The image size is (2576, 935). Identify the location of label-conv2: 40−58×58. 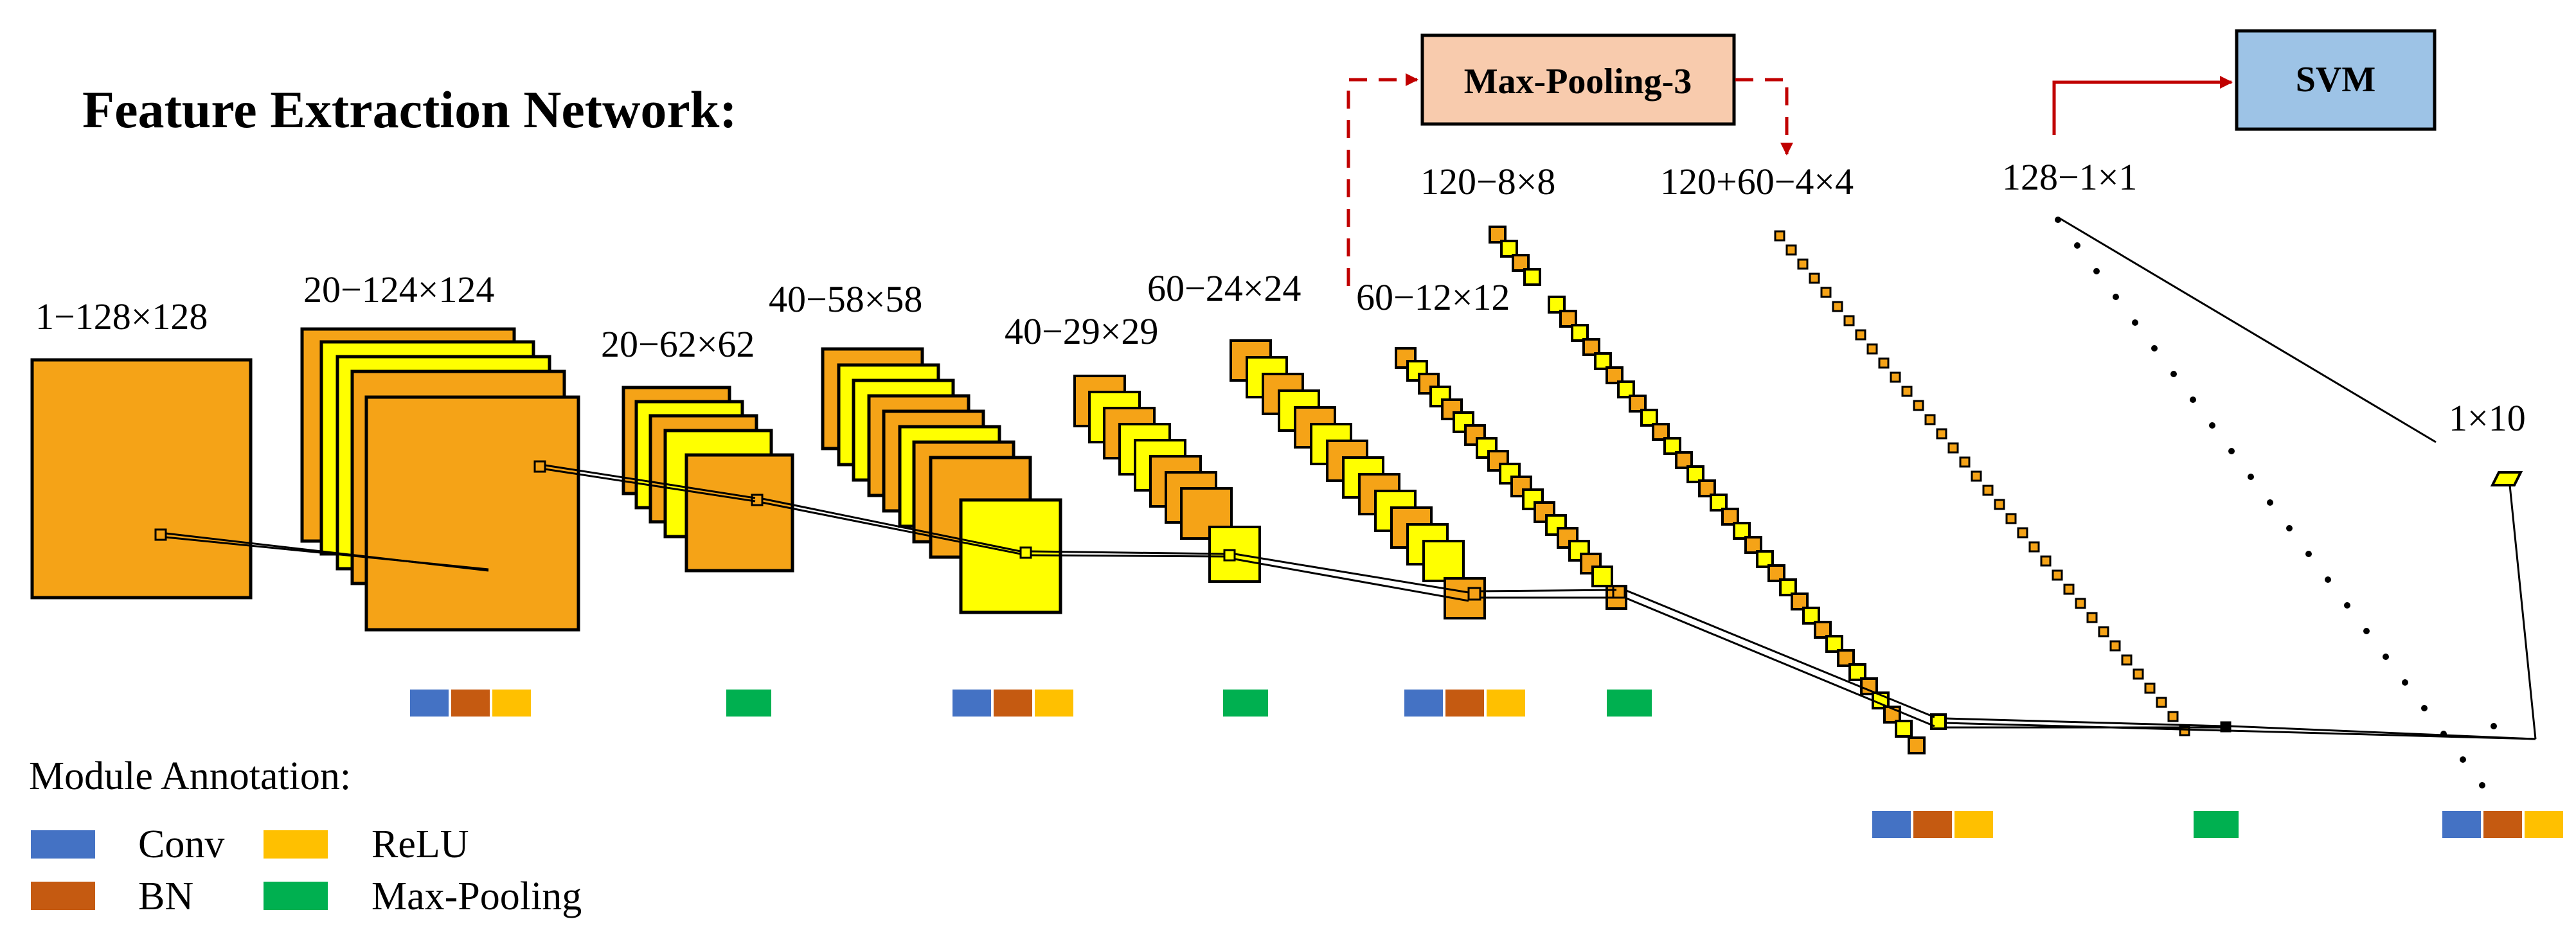
(845, 299).